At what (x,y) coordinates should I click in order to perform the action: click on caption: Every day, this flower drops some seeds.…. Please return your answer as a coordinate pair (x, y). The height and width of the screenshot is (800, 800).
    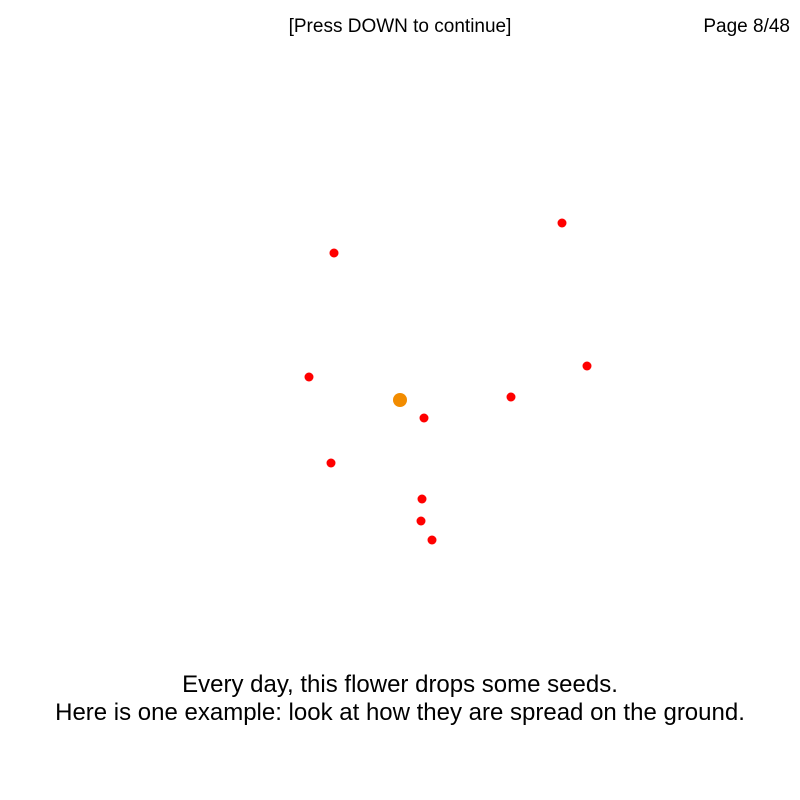
    Looking at the image, I should click on (400, 699).